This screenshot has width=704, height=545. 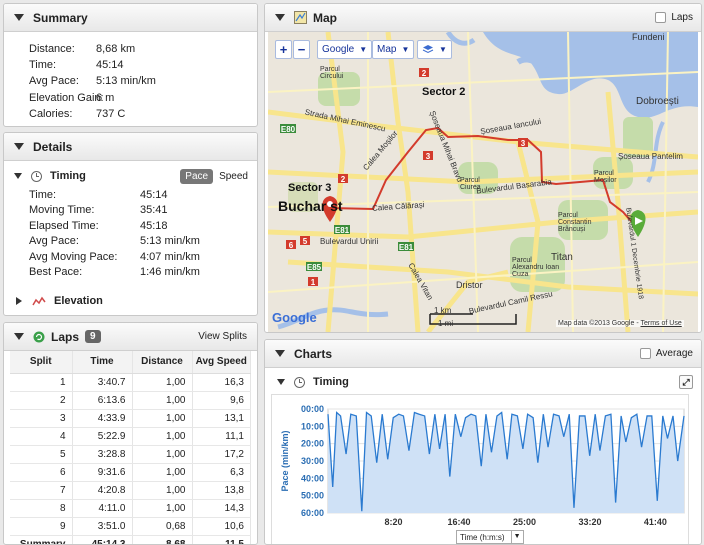 What do you see at coordinates (686, 382) in the screenshot?
I see `expand-chart-icon: ⤢` at bounding box center [686, 382].